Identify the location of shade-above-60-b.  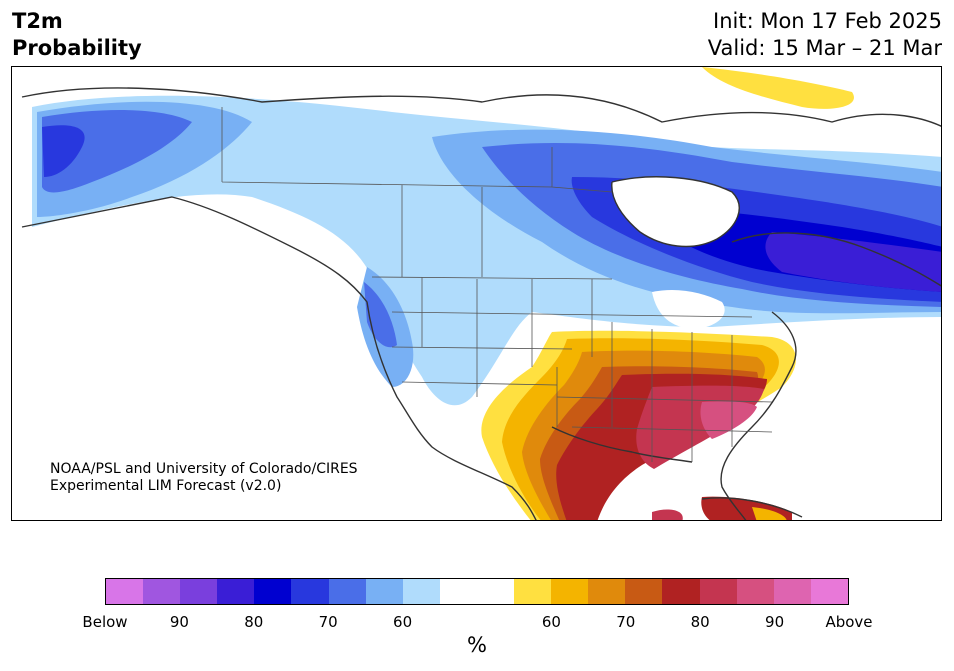
(778, 88).